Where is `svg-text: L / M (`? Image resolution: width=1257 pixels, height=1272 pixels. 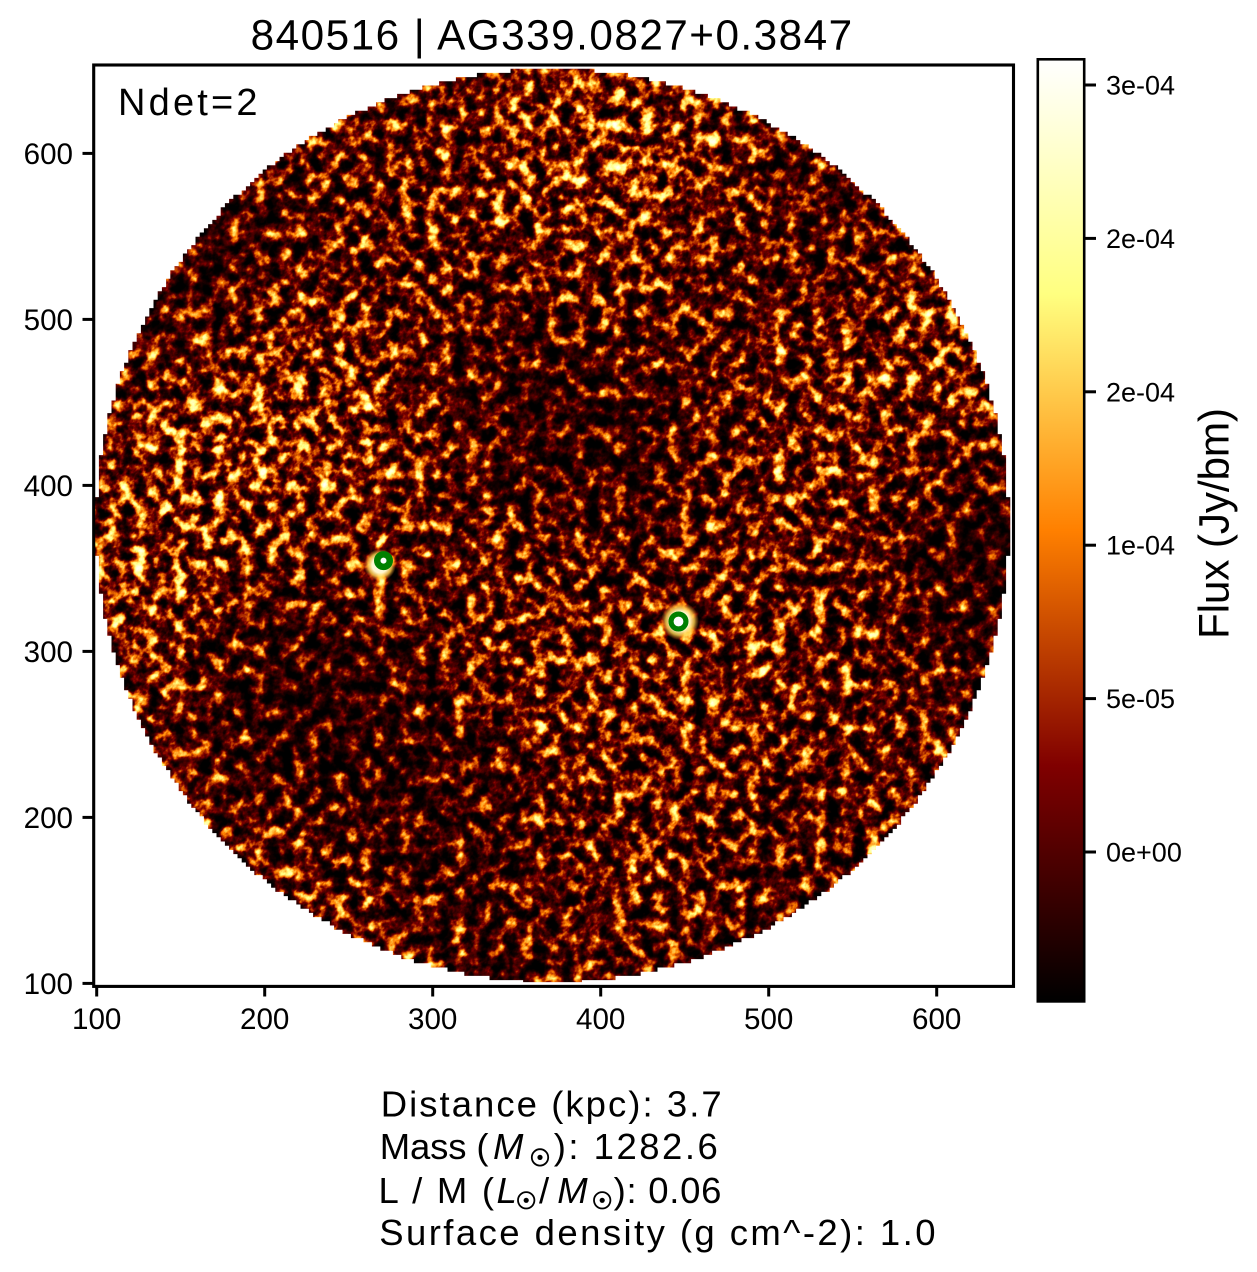
svg-text: L / M ( is located at coordinates (437, 1190).